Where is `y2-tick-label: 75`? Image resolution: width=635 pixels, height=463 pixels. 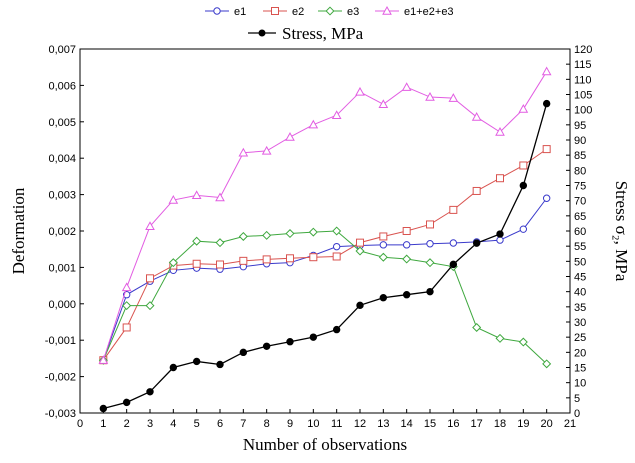
y2-tick-label: 75 is located at coordinates (580, 187).